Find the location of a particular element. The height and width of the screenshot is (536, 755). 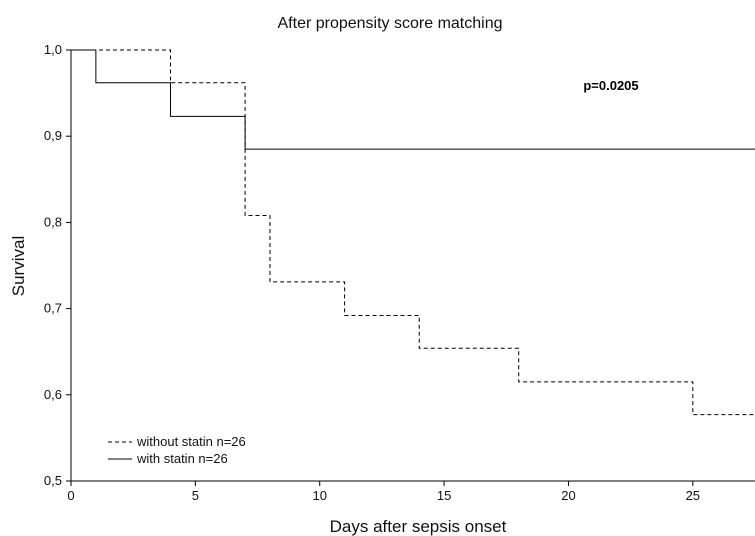

y-tick-label: 0,9 is located at coordinates (53, 135).